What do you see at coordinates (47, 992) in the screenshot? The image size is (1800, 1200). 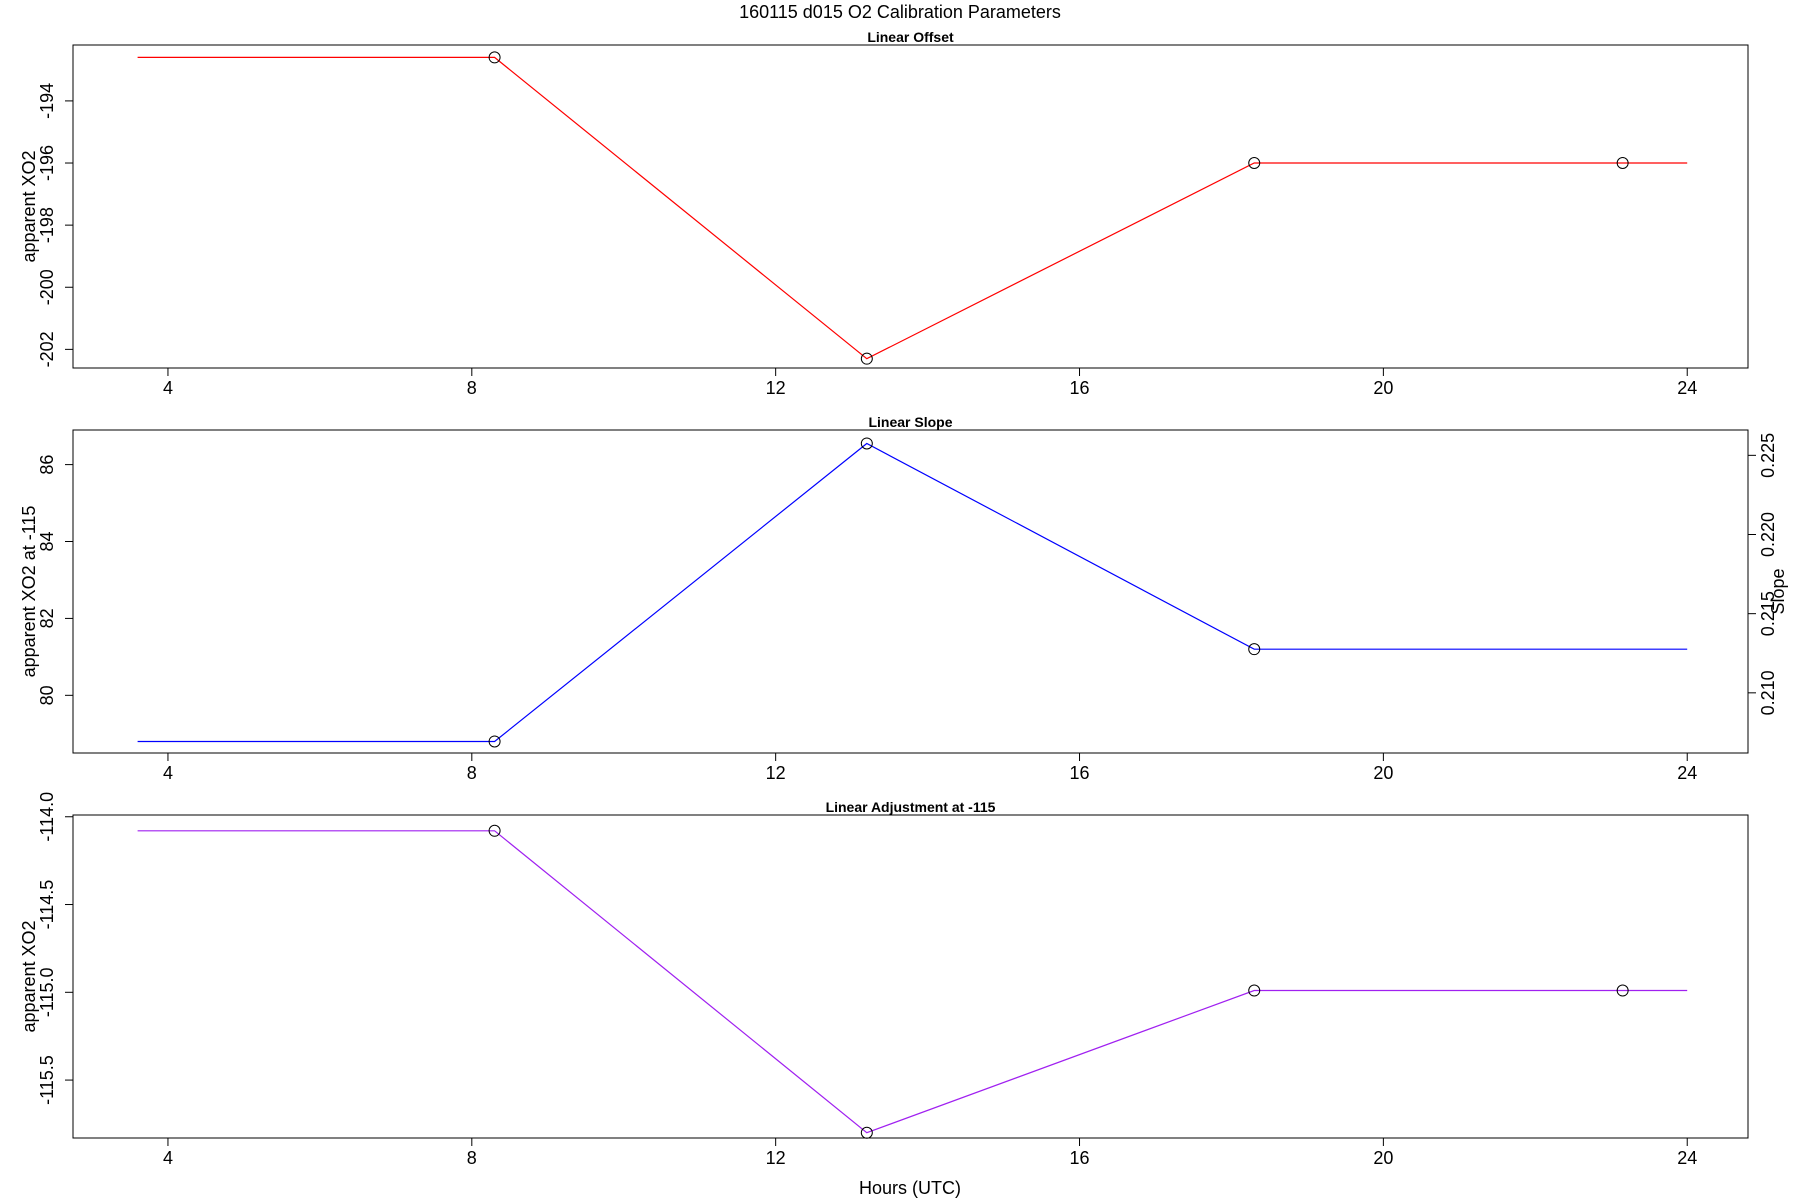 I see `y-tick-label: -115.0` at bounding box center [47, 992].